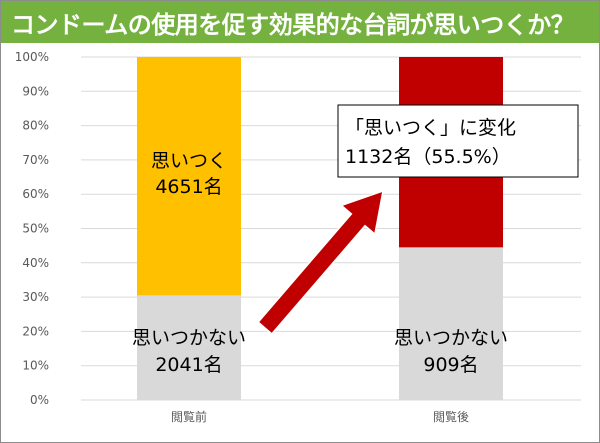  I want to click on y-tick-label: 0%, so click(39, 400).